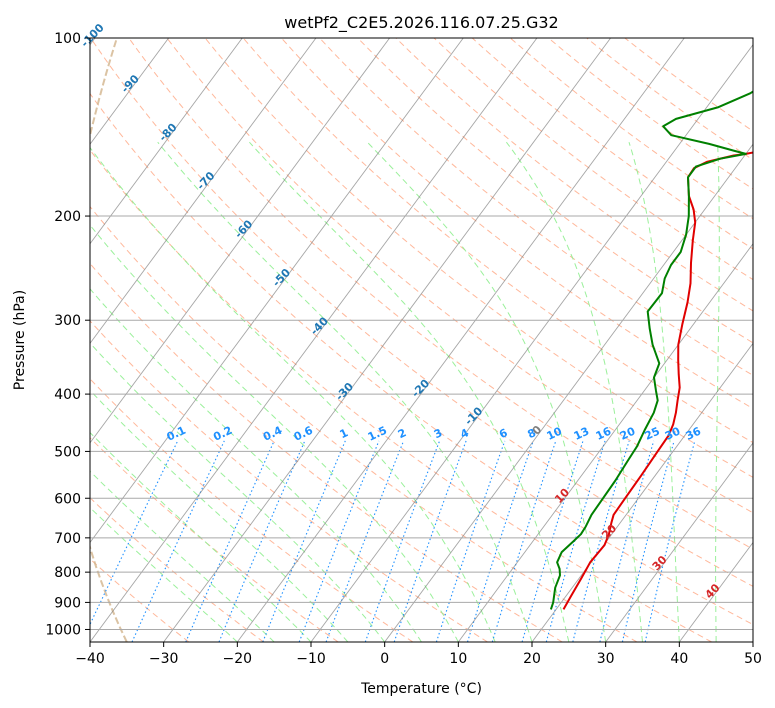 The height and width of the screenshot is (708, 775). Describe the element at coordinates (311, 659) in the screenshot. I see `x-tick-label: −10` at that location.